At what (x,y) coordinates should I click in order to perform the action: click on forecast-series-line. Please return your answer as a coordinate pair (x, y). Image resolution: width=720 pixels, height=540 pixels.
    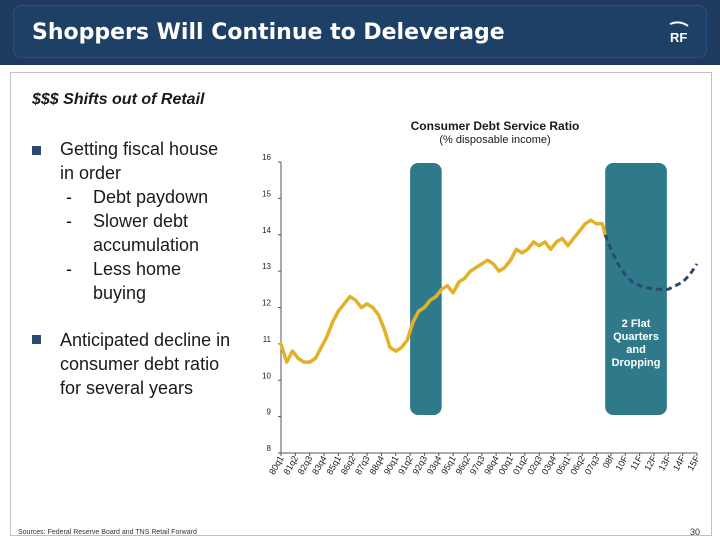
    Looking at the image, I should click on (651, 262).